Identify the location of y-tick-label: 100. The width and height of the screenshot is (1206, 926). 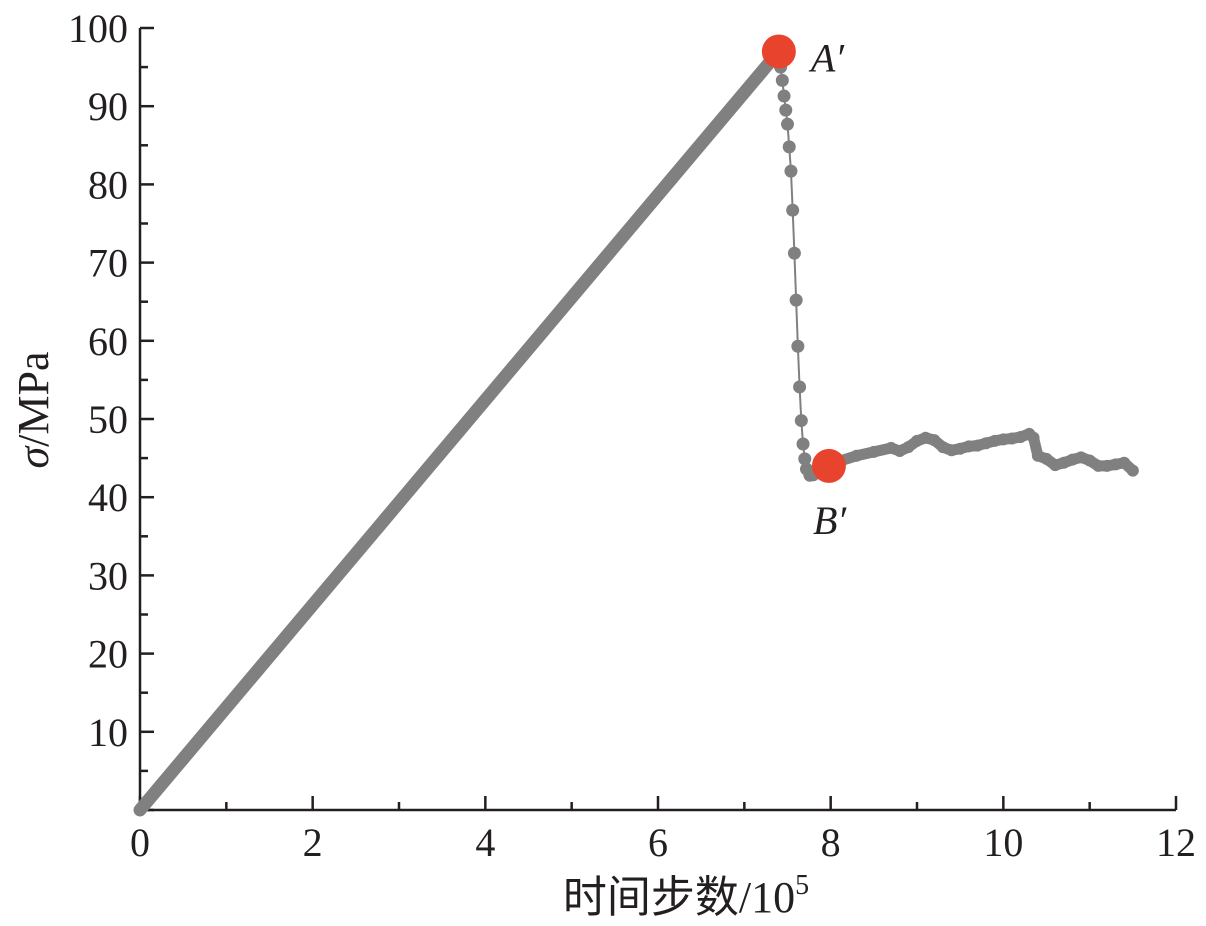
(98, 28).